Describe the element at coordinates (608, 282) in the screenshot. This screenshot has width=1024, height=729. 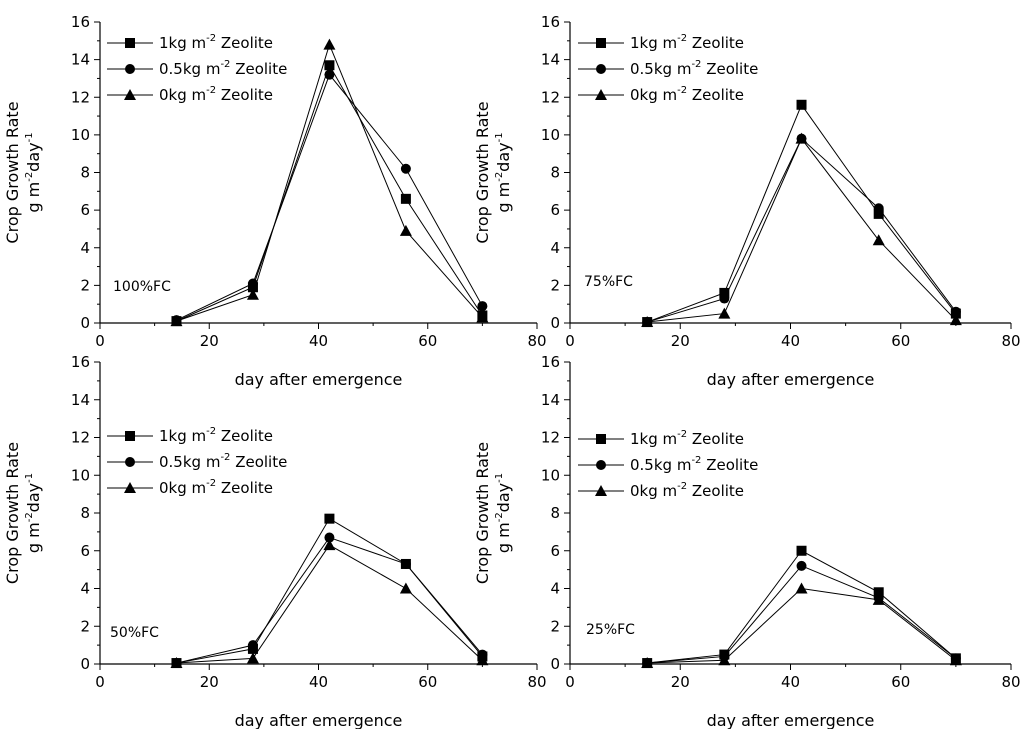
I see `panel-label: 75%FC` at that location.